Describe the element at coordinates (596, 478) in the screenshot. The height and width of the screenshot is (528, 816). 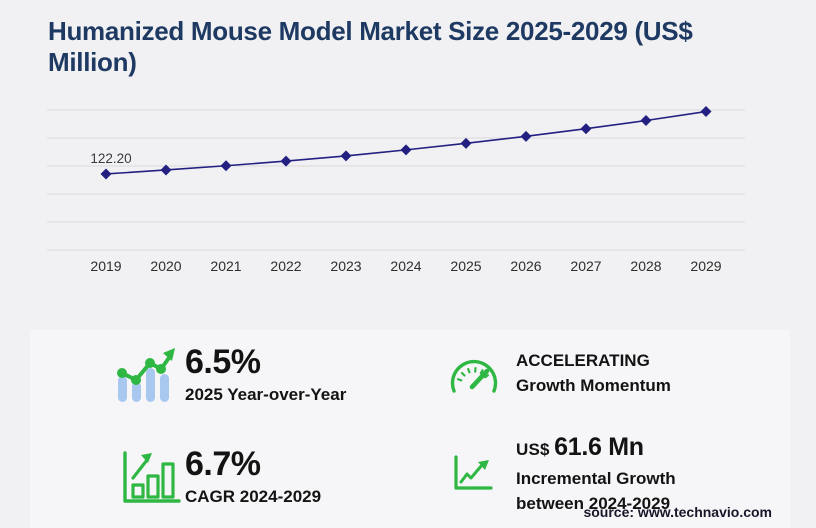
I see `stat-incremental-label1: Incremental Growth` at that location.